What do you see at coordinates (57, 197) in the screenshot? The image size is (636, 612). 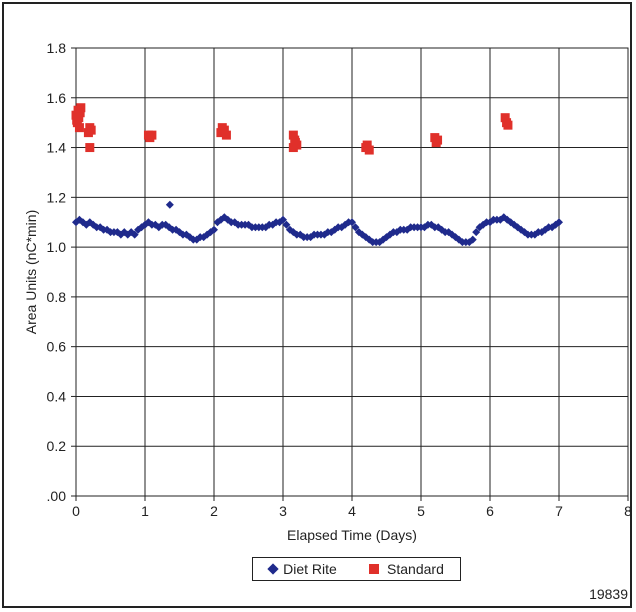 I see `y-tick-label: 1.2` at bounding box center [57, 197].